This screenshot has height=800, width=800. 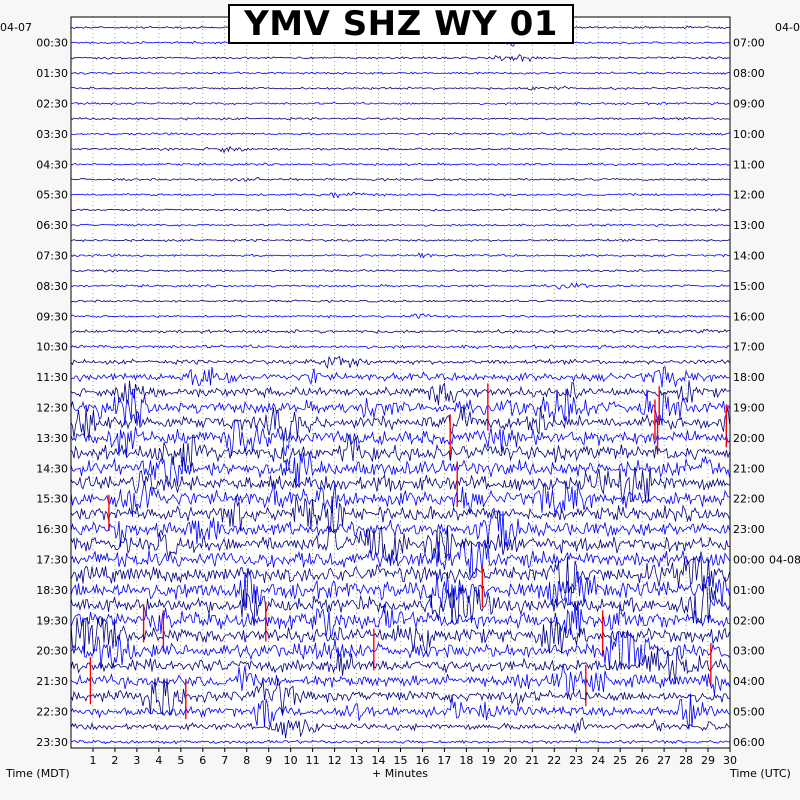 I want to click on left-time-label: 06:30, so click(x=52, y=225).